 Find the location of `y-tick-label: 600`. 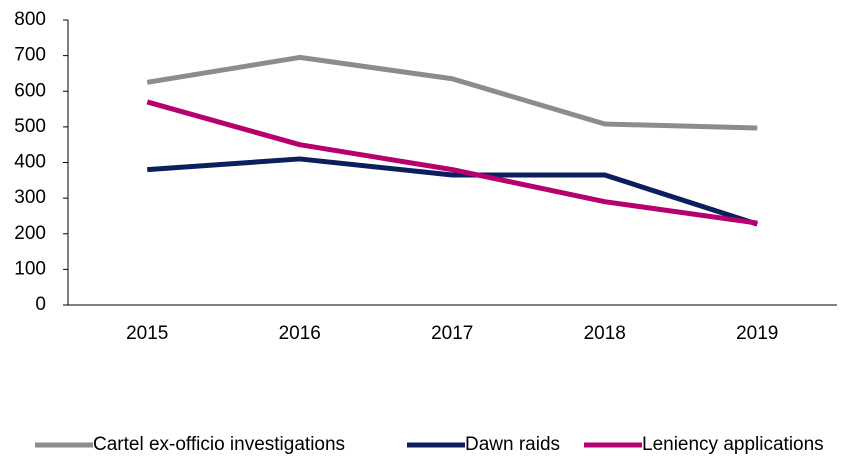

y-tick-label: 600 is located at coordinates (30, 90).